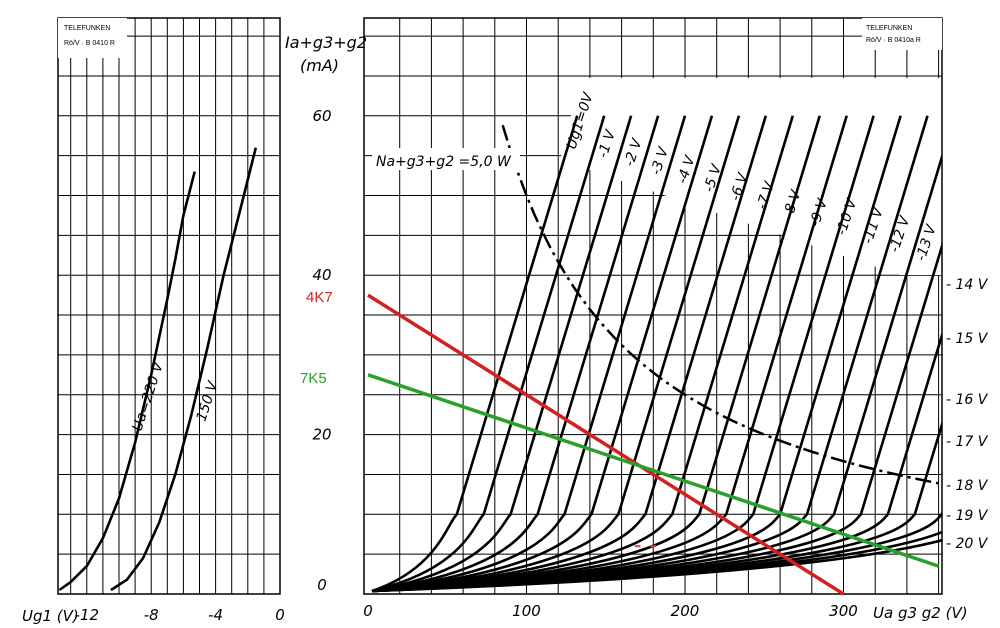  I want to click on left-x-tick-0: -12, so click(87, 615).